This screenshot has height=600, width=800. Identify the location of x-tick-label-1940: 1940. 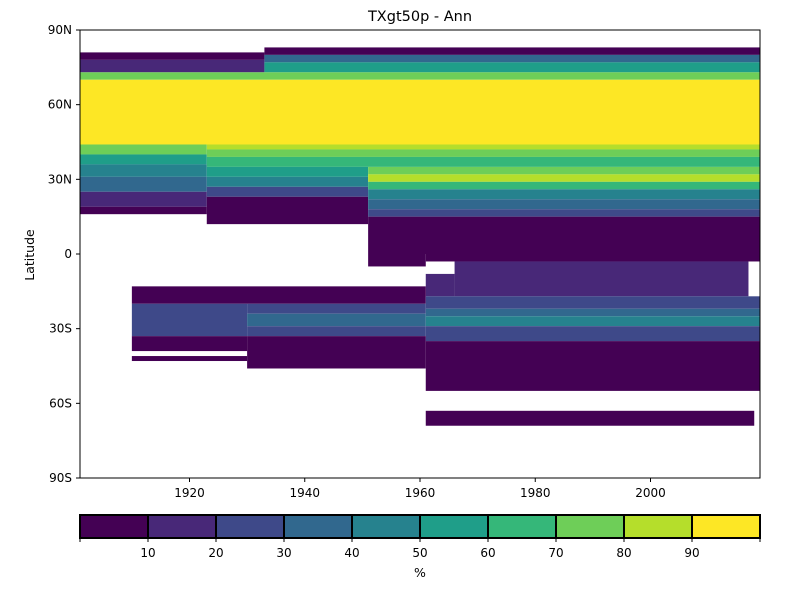
(304, 493).